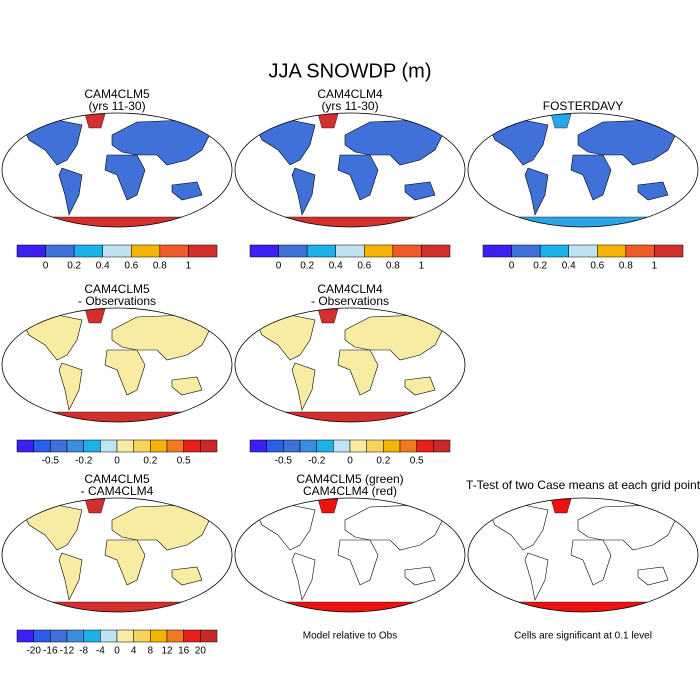 Image resolution: width=700 pixels, height=700 pixels. What do you see at coordinates (50, 651) in the screenshot?
I see `colorbar-label: -16` at bounding box center [50, 651].